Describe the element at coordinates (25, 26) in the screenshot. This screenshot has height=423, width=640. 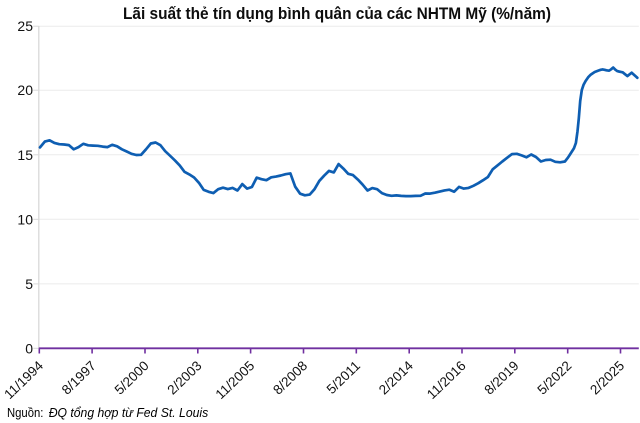
I see `svg-text: 25` at that location.